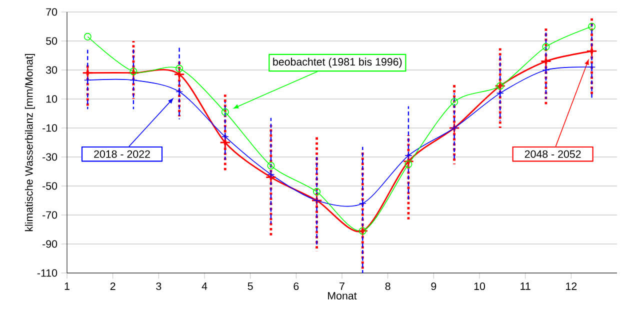  Describe the element at coordinates (296, 286) in the screenshot. I see `x-tick-label: 6` at that location.